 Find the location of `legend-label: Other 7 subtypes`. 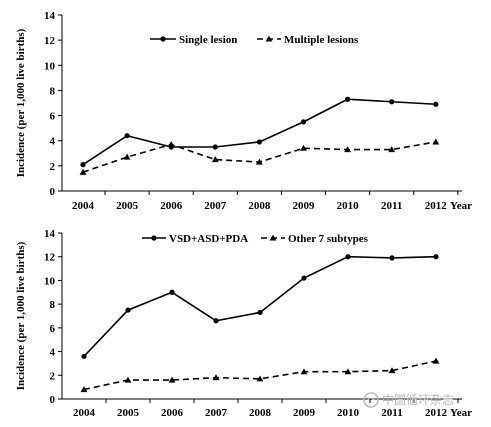

legend-label: Other 7 subtypes is located at coordinates (328, 239).